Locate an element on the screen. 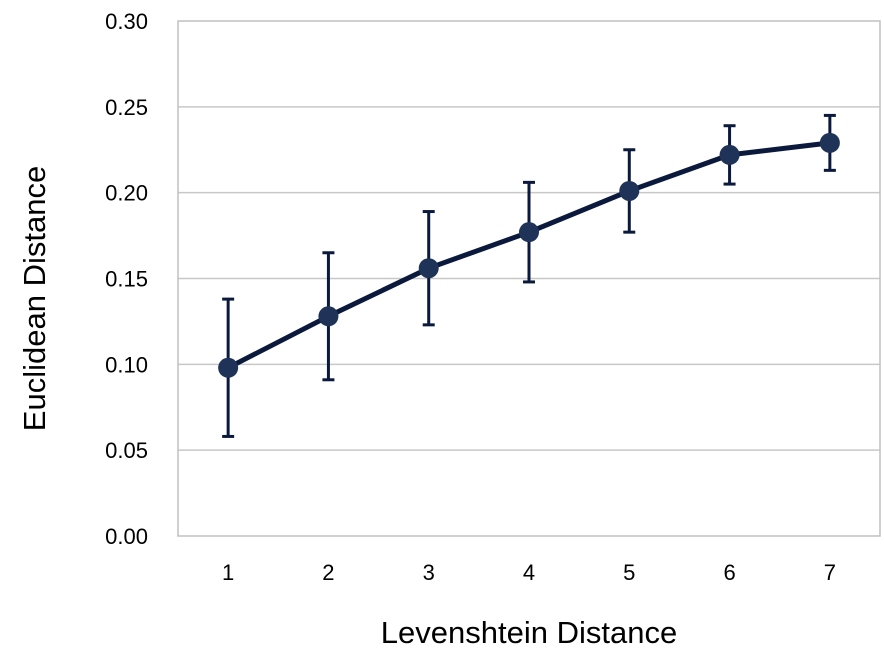 Image resolution: width=884 pixels, height=649 pixels. y-tick-label: 0.15 is located at coordinates (126, 279).